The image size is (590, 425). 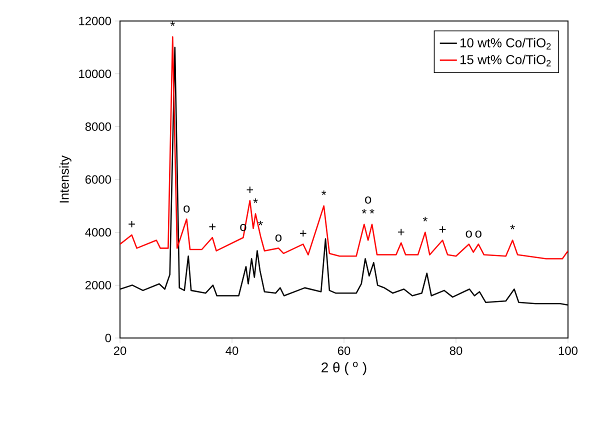 I want to click on y-tick-label: 8000, so click(x=98, y=126).